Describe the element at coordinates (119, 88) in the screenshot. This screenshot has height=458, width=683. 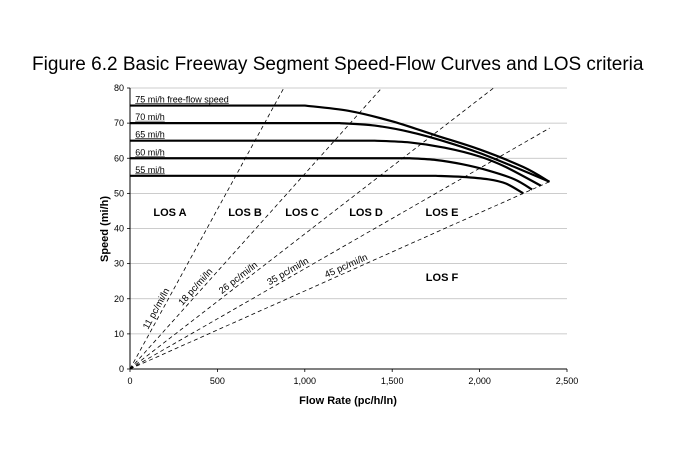
I see `y-tick-label: 80` at that location.